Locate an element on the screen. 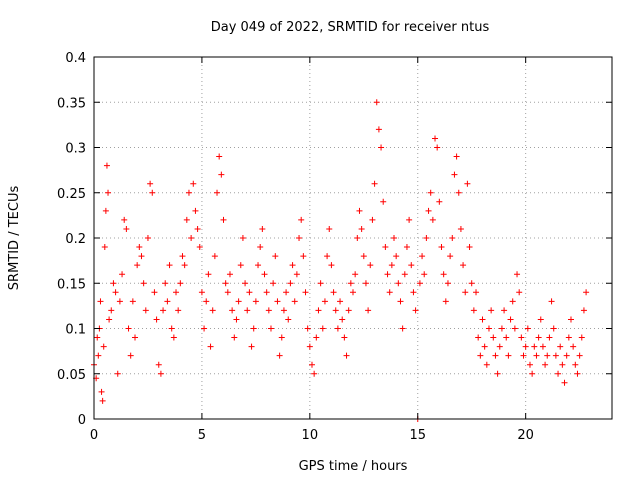 This screenshot has width=640, height=480. x-tick-label: 20 is located at coordinates (525, 435).